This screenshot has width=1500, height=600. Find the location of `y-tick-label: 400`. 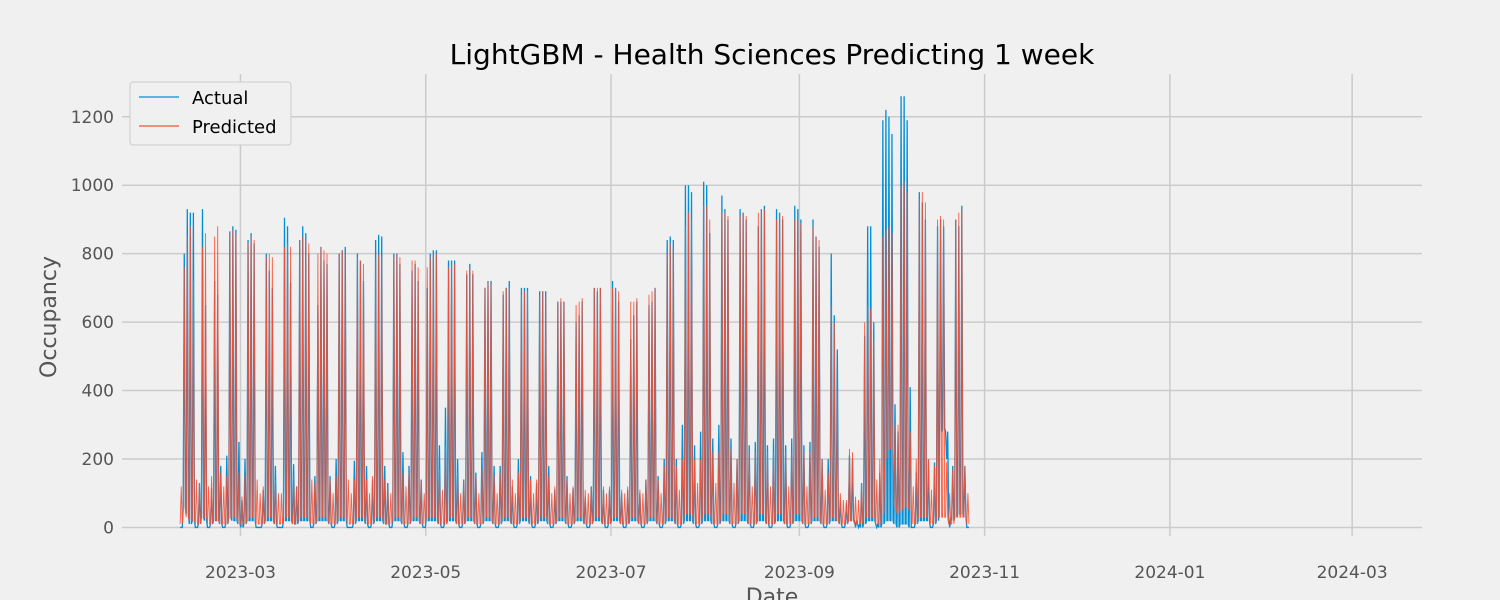

y-tick-label: 400 is located at coordinates (98, 392).